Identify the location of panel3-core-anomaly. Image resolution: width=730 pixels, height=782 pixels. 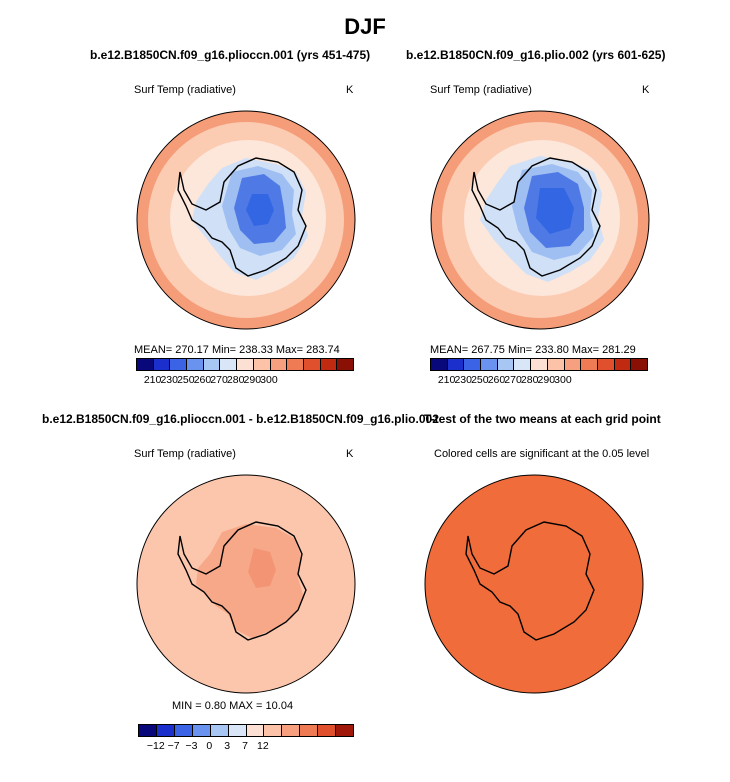
(262, 568).